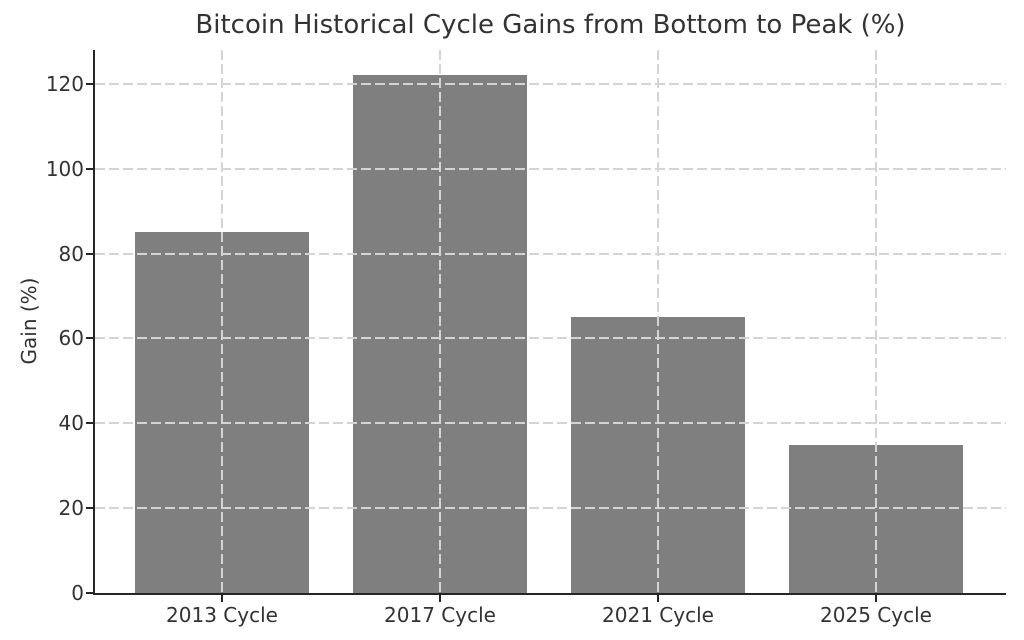  What do you see at coordinates (658, 615) in the screenshot?
I see `x-tick-label-3: 2021 Cycle` at bounding box center [658, 615].